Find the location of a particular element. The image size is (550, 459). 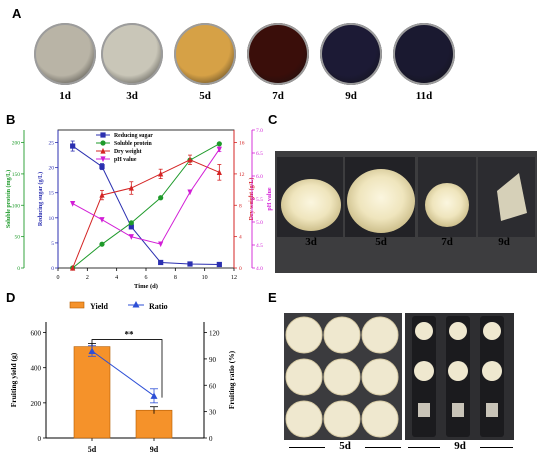

fruiting-body-photo-c is located at coordinates (406, 212).